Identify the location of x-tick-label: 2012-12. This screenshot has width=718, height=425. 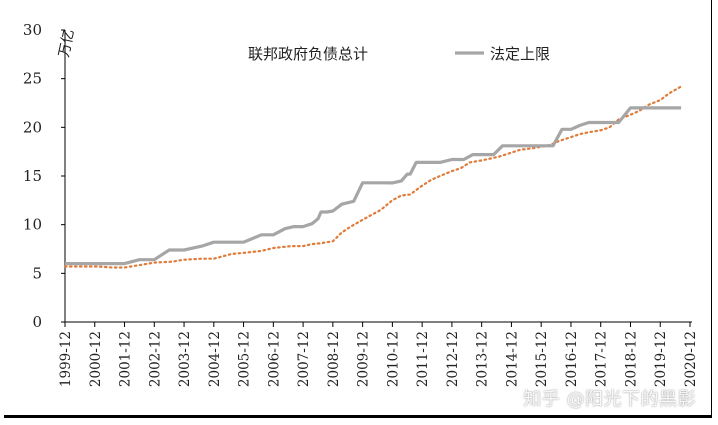
(453, 359).